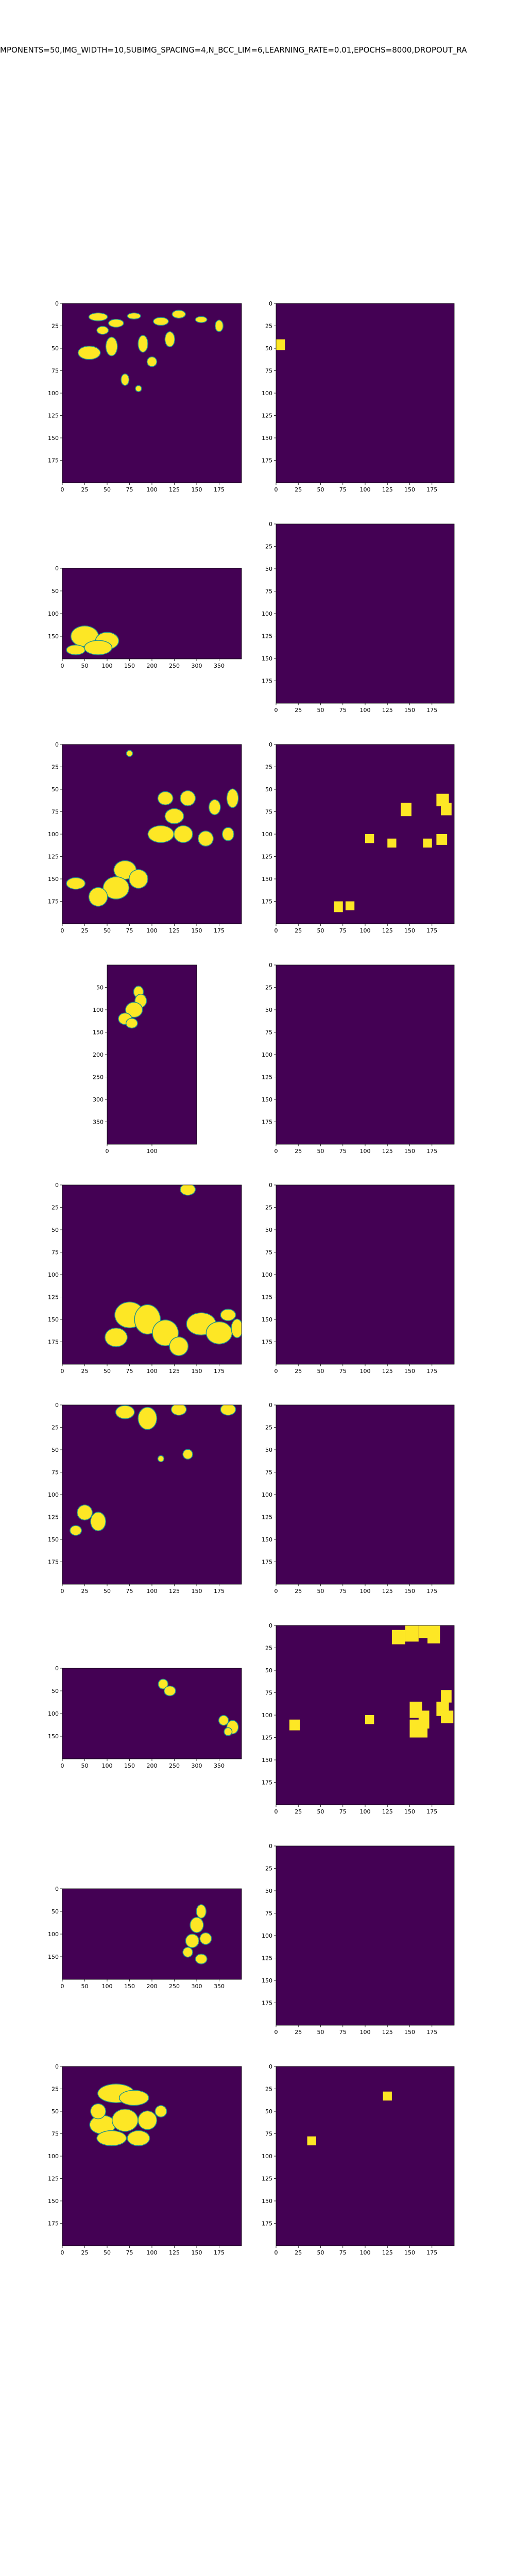 This screenshot has height=2576, width=515. What do you see at coordinates (145, 1717) in the screenshot?
I see `panel-row7-left: 0 50 100 150 200 250 300 350 0 50 100 150` at bounding box center [145, 1717].